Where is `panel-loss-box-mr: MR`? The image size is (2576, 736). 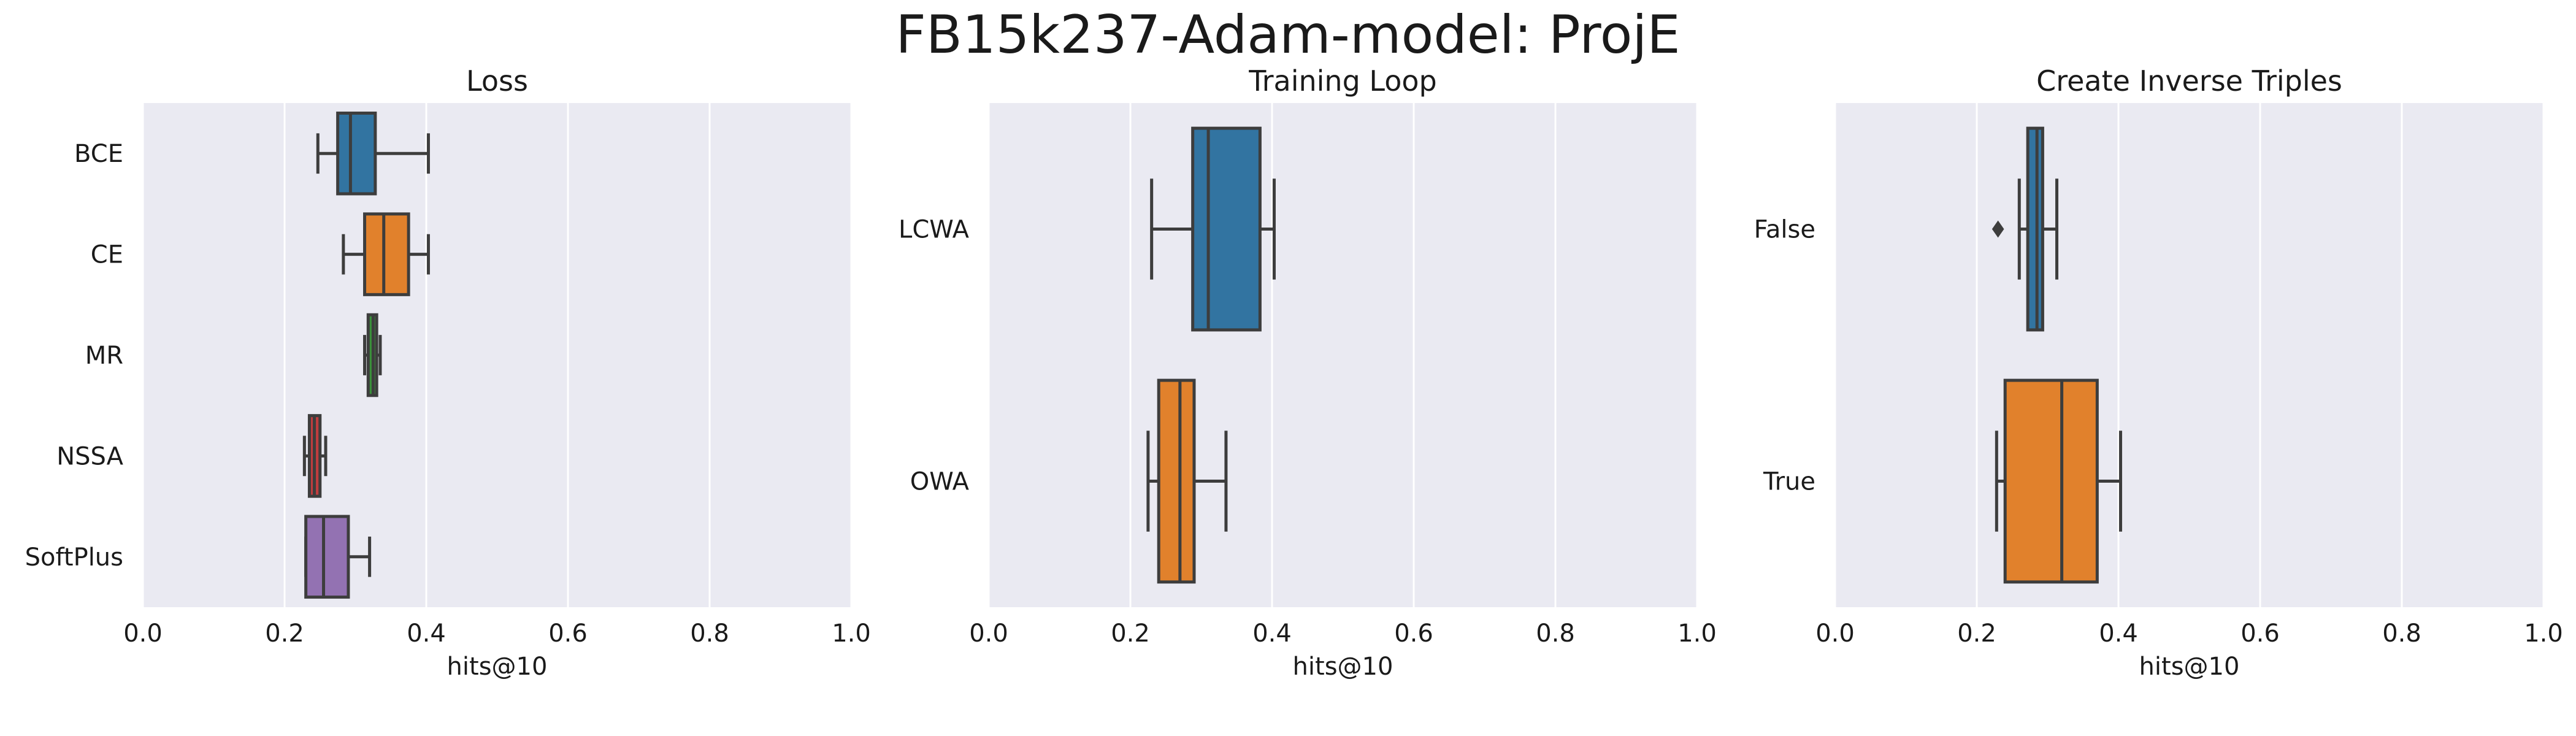 panel-loss-box-mr: MR is located at coordinates (233, 355).